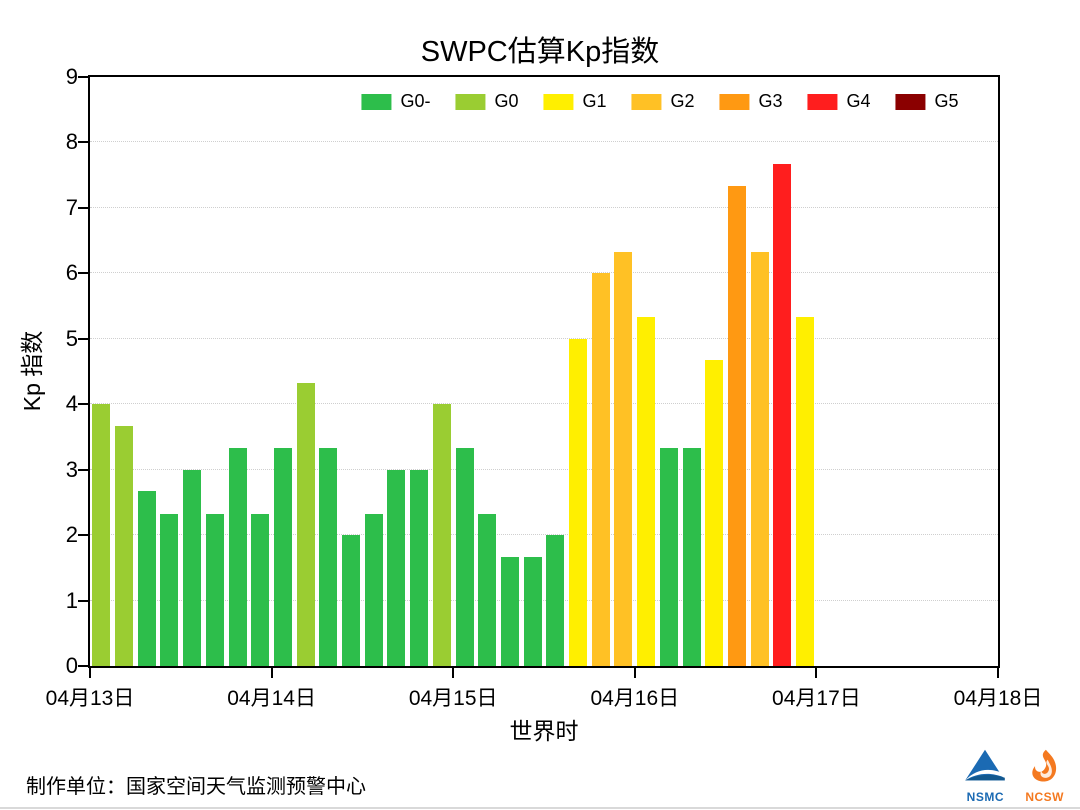 The image size is (1080, 810). What do you see at coordinates (71, 469) in the screenshot?
I see `y-tick-label: 3` at bounding box center [71, 469].